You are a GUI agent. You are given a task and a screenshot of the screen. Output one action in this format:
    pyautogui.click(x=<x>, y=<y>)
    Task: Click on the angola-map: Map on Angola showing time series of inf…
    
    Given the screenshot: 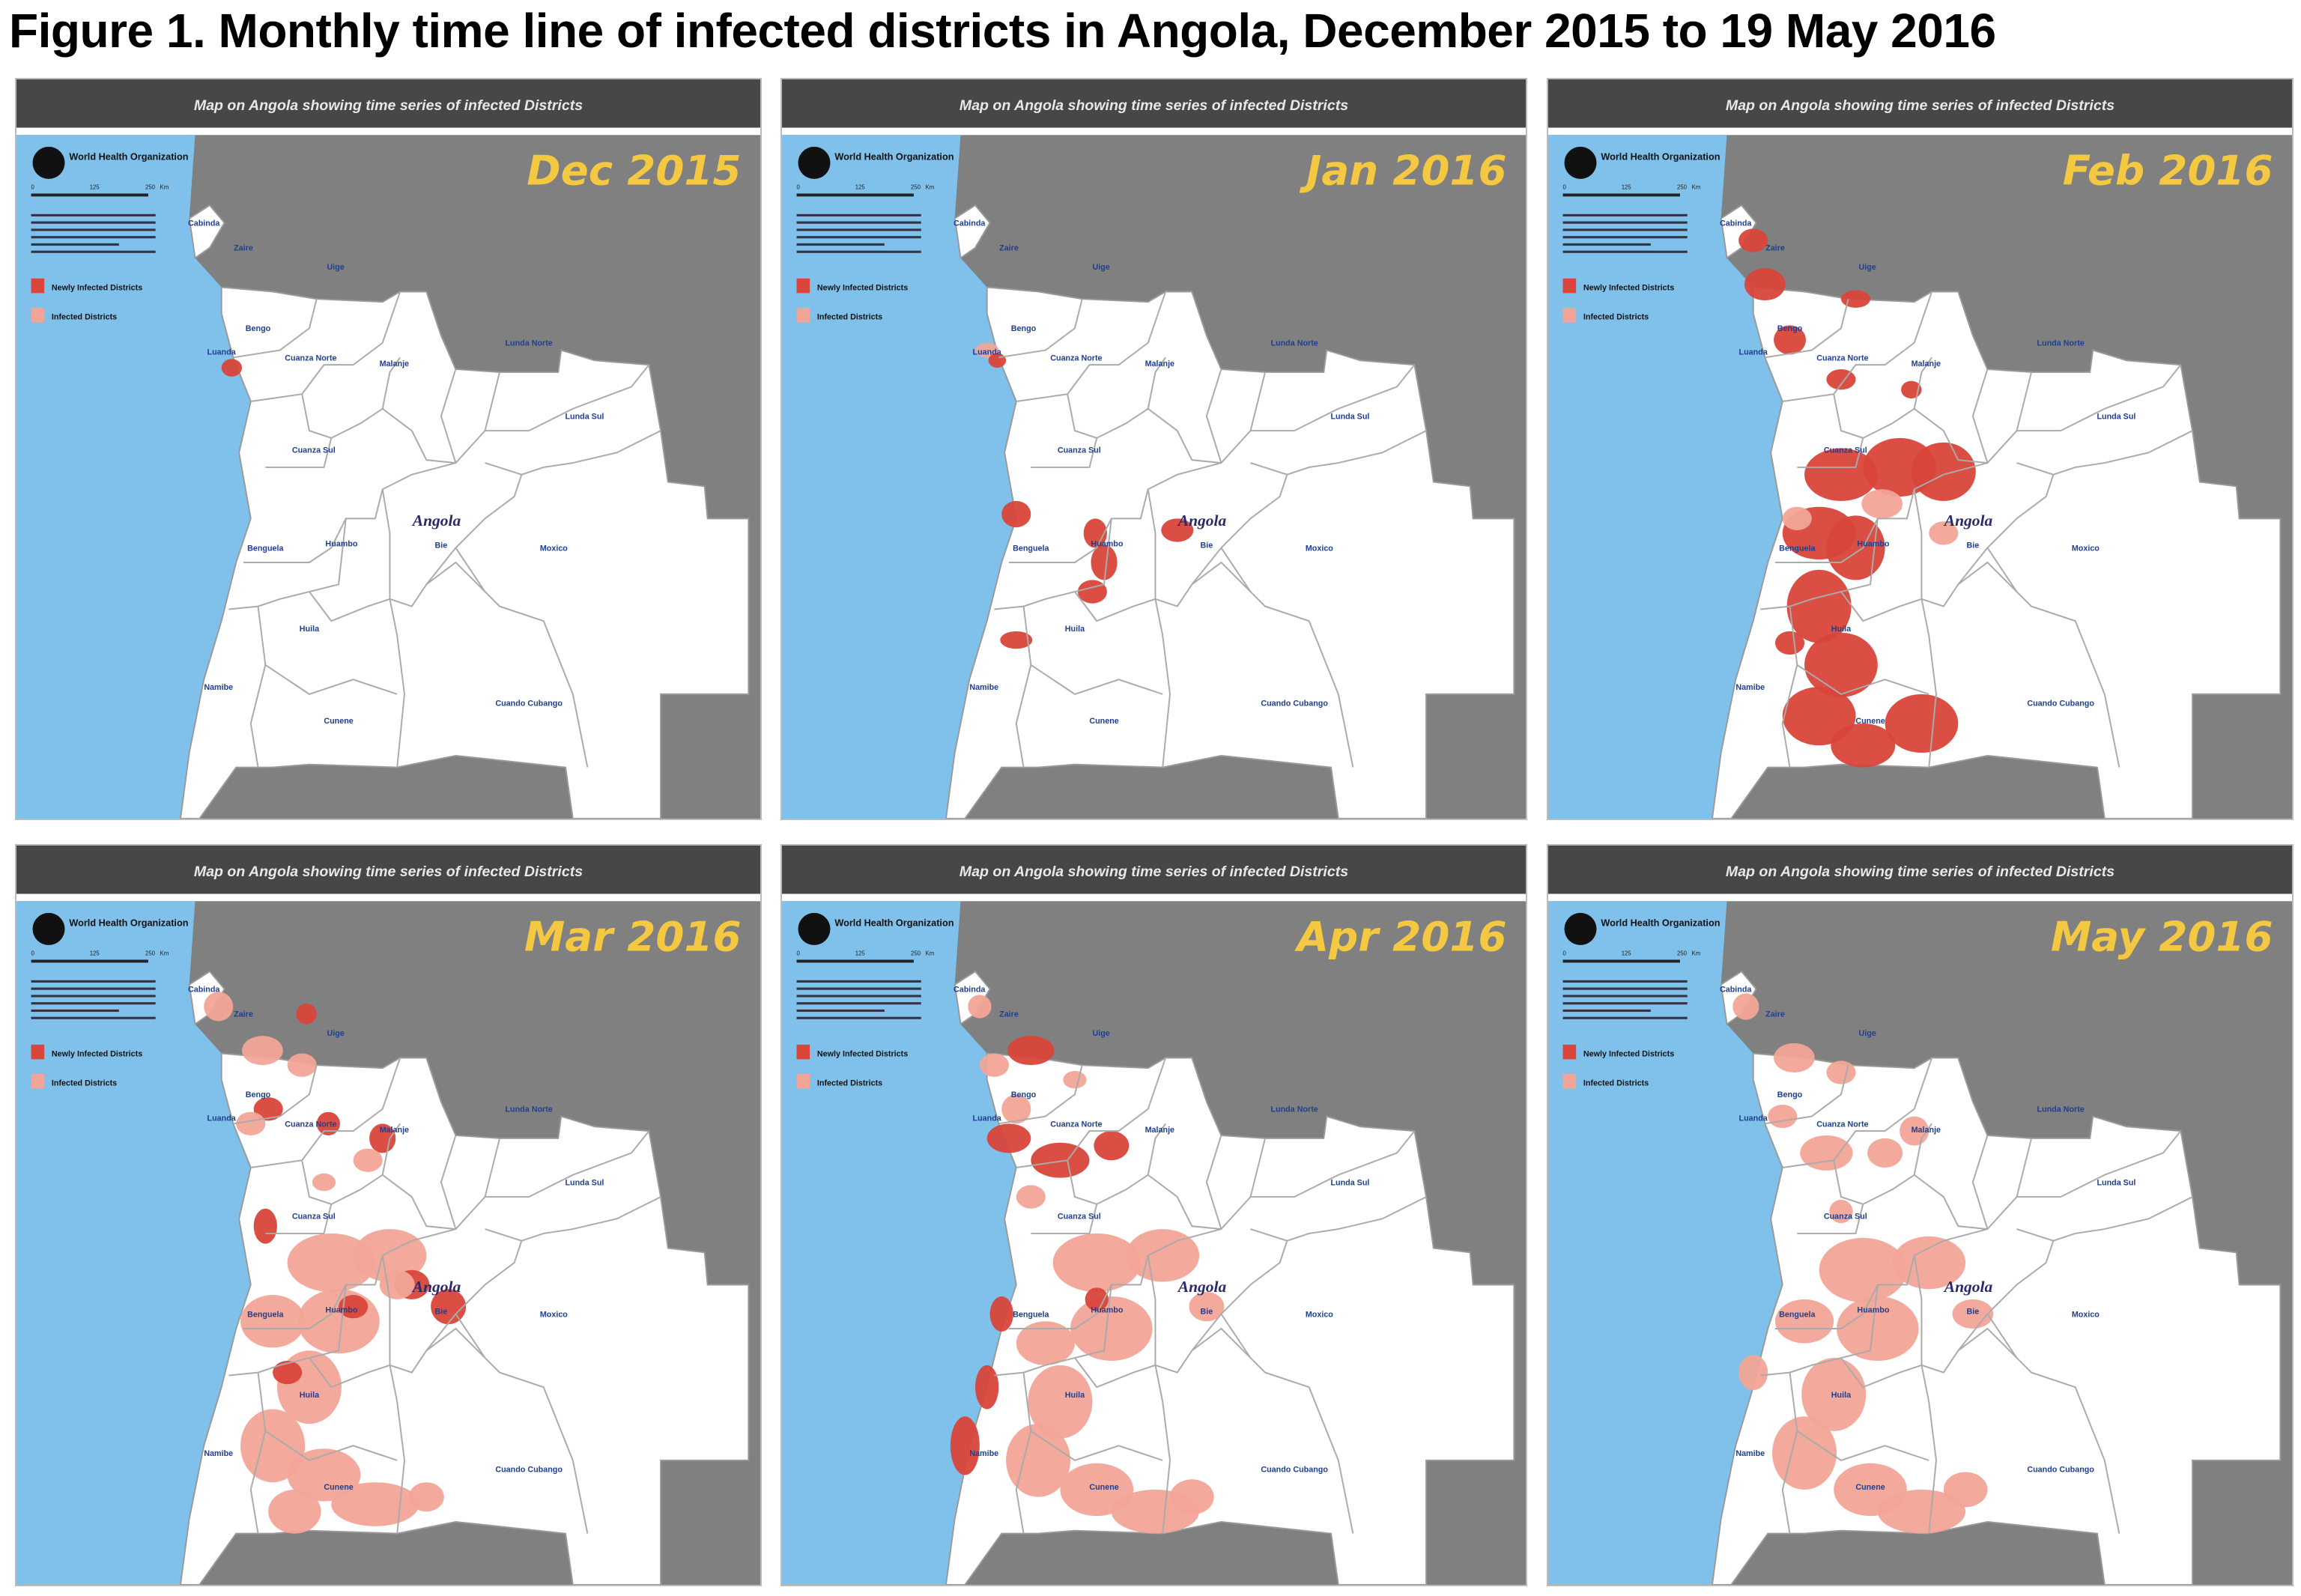 What is the action you would take?
    pyautogui.click(x=388, y=449)
    